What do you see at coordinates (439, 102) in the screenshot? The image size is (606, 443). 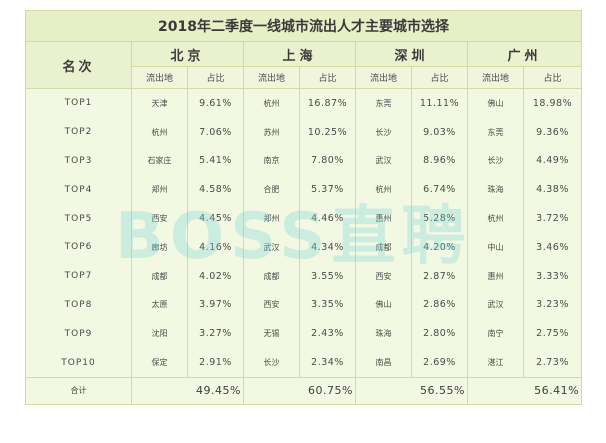 I see `share-cell: 11.11%` at bounding box center [439, 102].